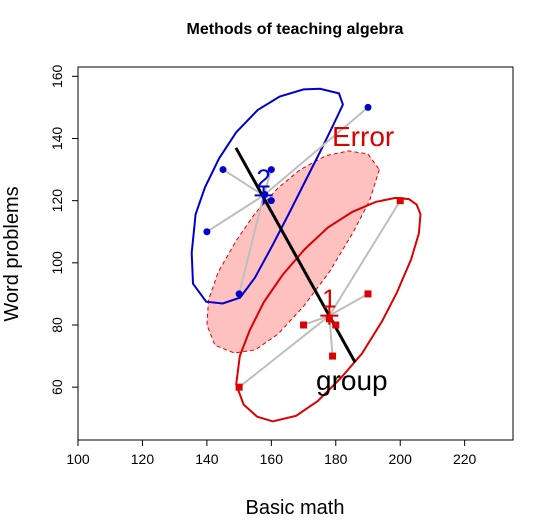  I want to click on chart-title: Methods of teaching algebra, so click(295, 29).